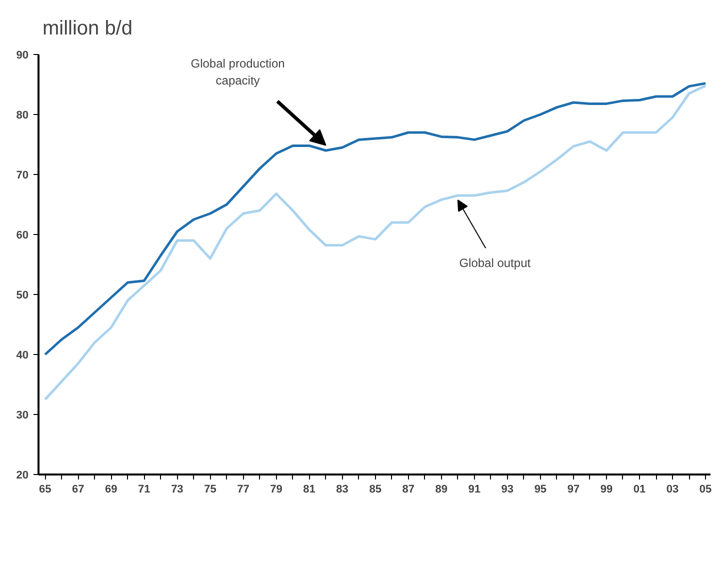 The width and height of the screenshot is (721, 561). Describe the element at coordinates (639, 490) in the screenshot. I see `x-tick-label: 01` at that location.